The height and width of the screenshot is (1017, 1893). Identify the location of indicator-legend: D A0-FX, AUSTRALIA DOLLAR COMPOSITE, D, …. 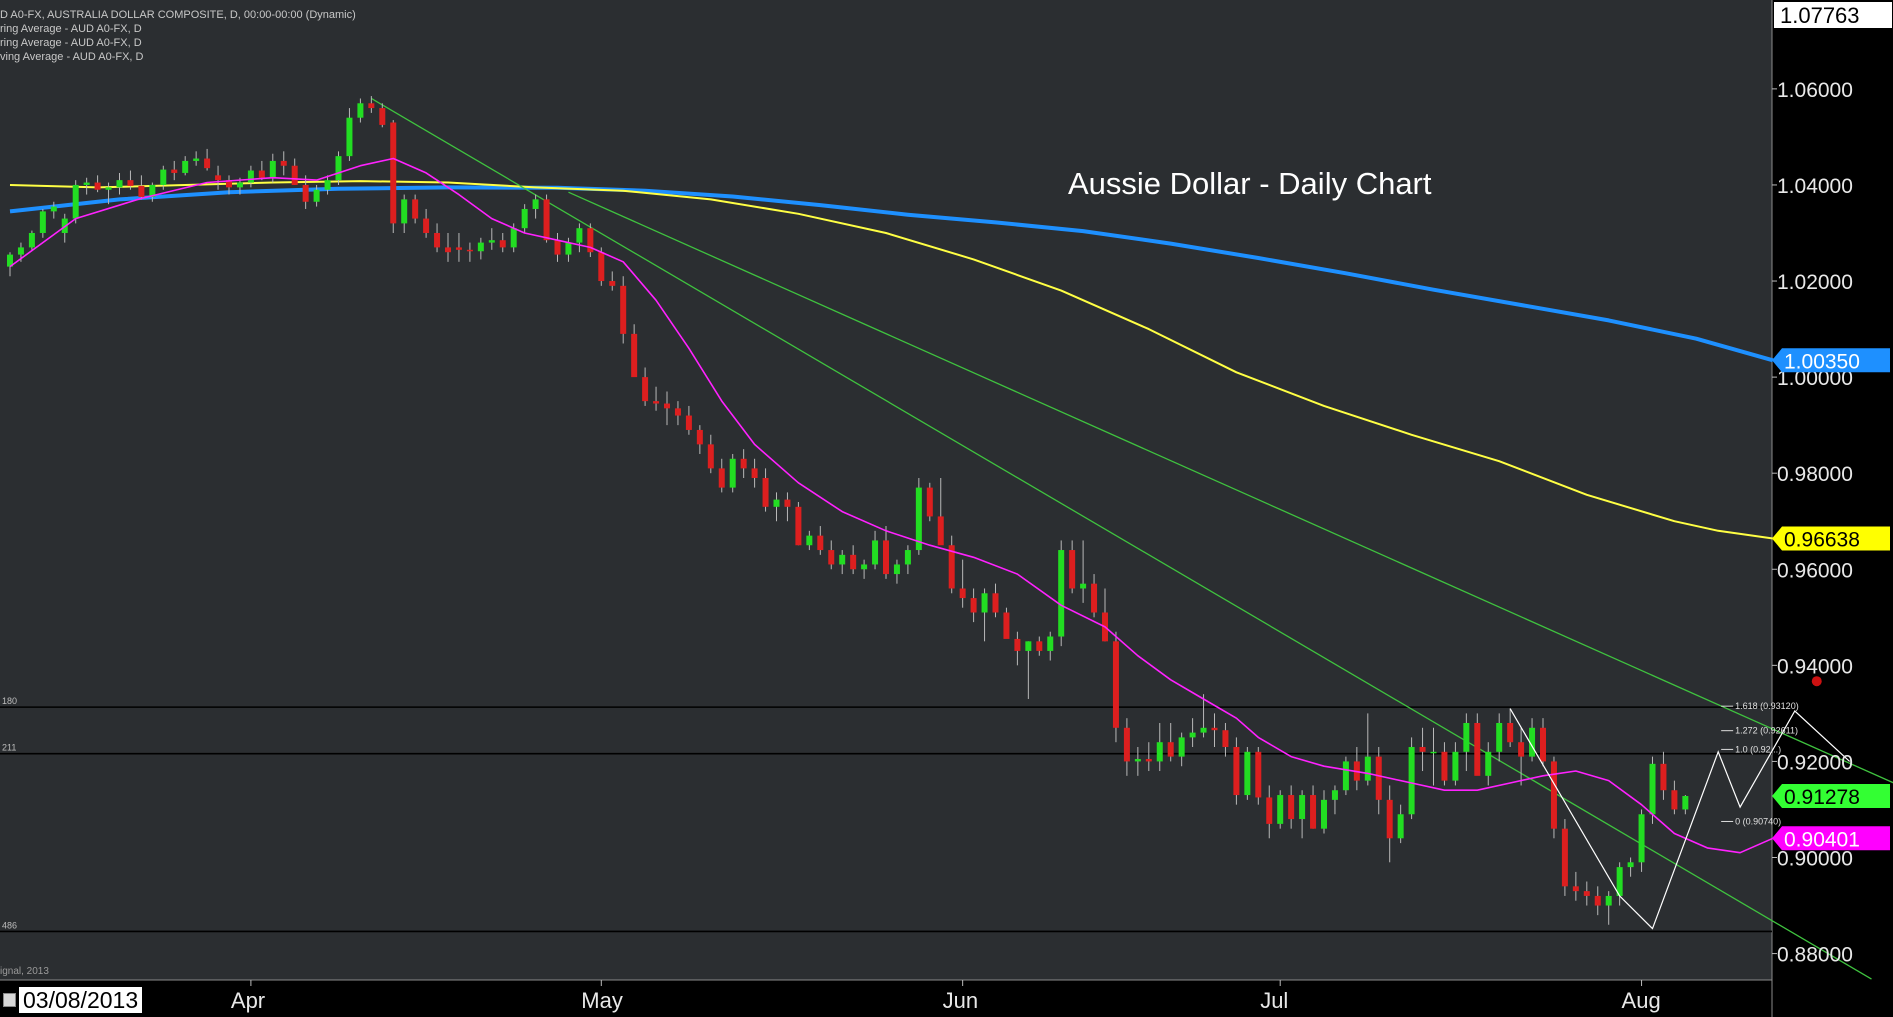
(178, 36).